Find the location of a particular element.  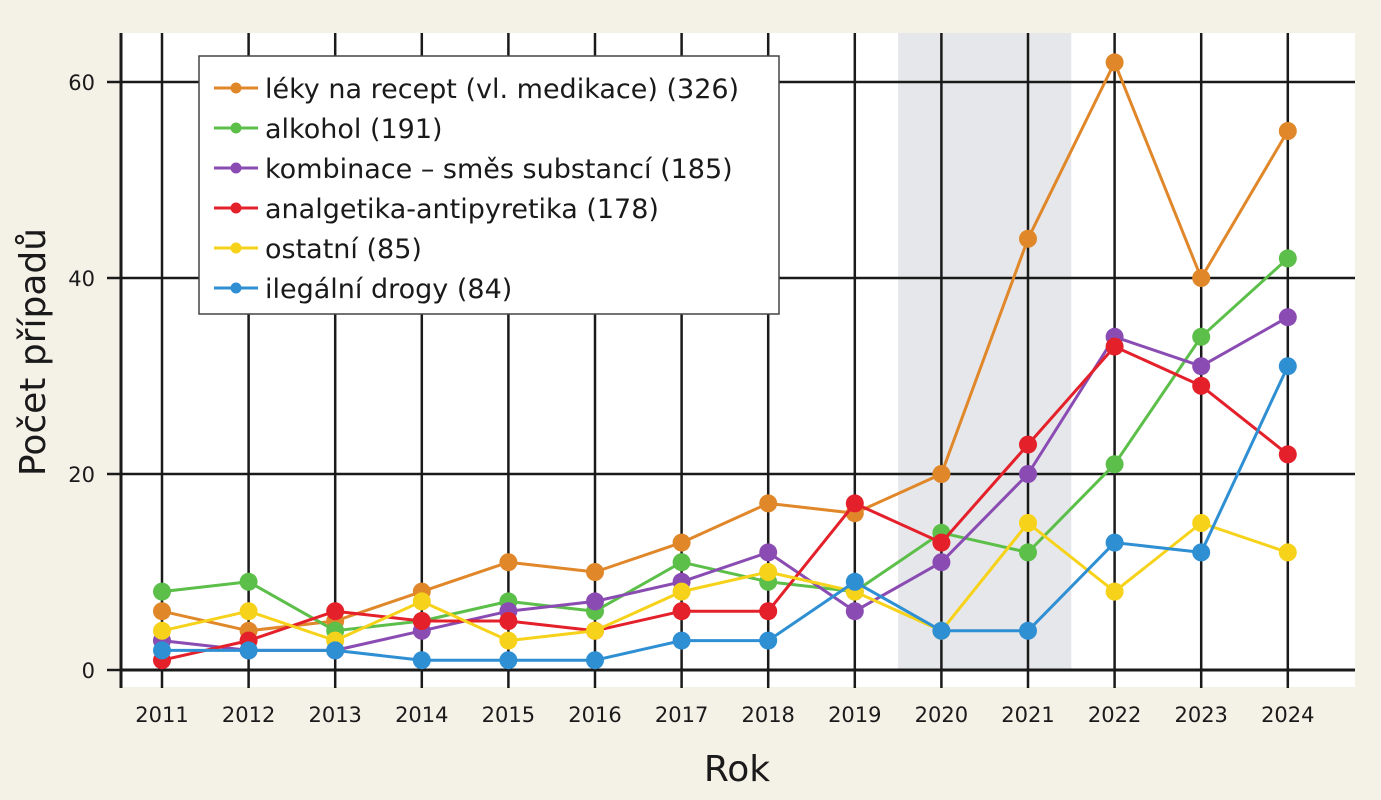

x-tick-label-2017: 2017 is located at coordinates (681, 715).